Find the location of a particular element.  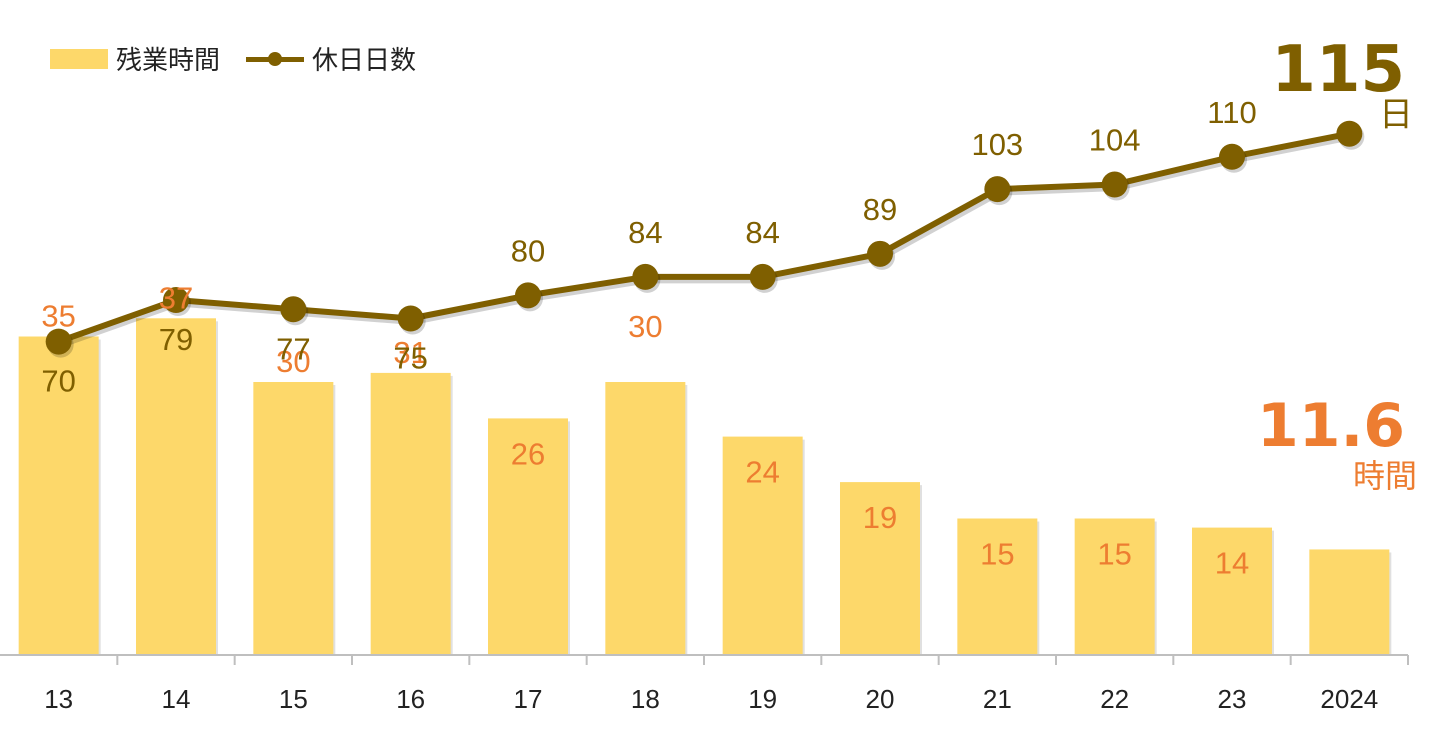

bar-value-label: 19 is located at coordinates (880, 517).